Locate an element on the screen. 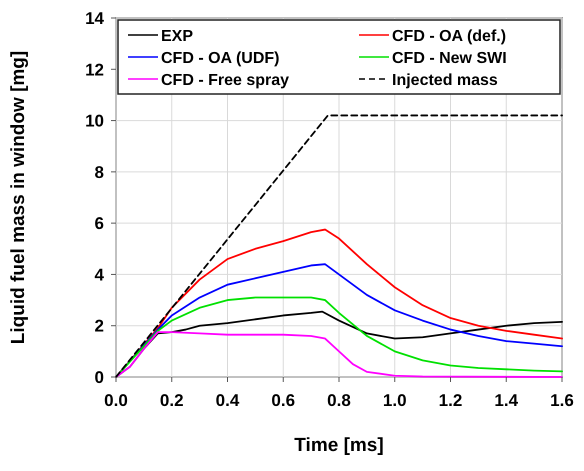  x-axis-title: Time [ms] is located at coordinates (339, 445).